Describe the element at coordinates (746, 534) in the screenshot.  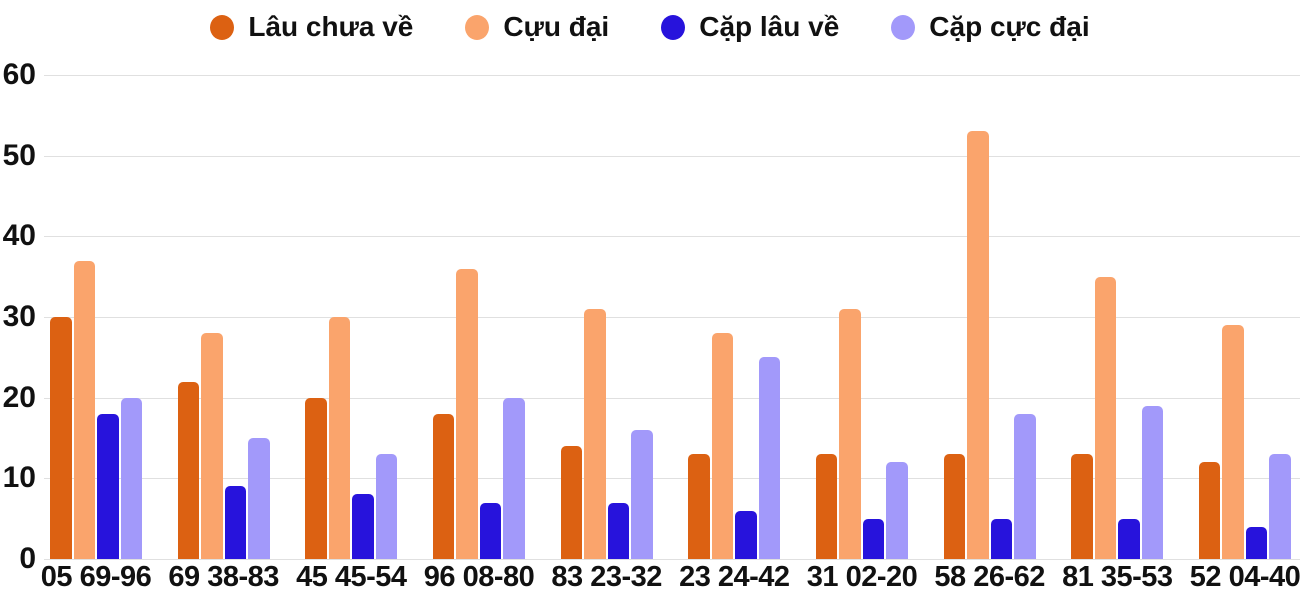
I see `bar-s2-g5` at that location.